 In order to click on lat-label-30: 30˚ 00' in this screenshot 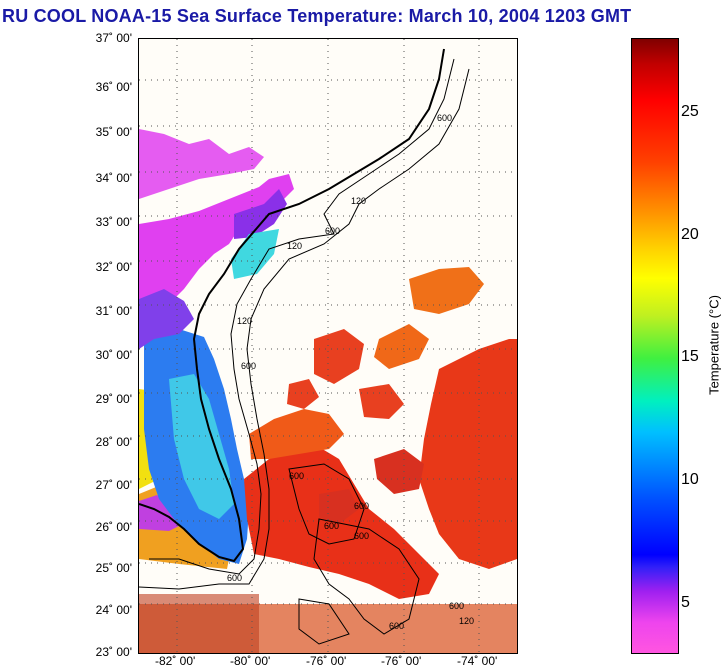, I will do `click(113, 355)`.